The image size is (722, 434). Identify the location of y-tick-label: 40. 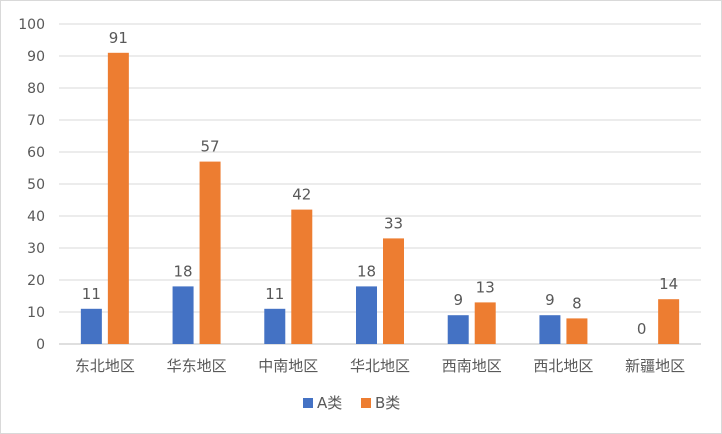
(36, 217).